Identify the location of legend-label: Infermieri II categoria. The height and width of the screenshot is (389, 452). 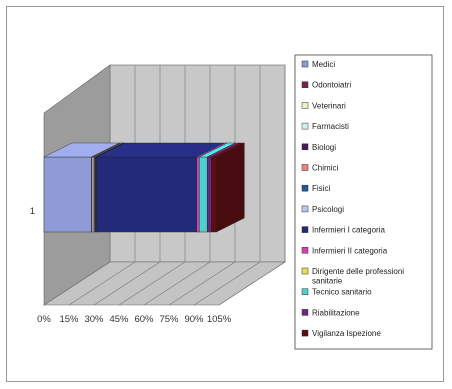
(350, 250).